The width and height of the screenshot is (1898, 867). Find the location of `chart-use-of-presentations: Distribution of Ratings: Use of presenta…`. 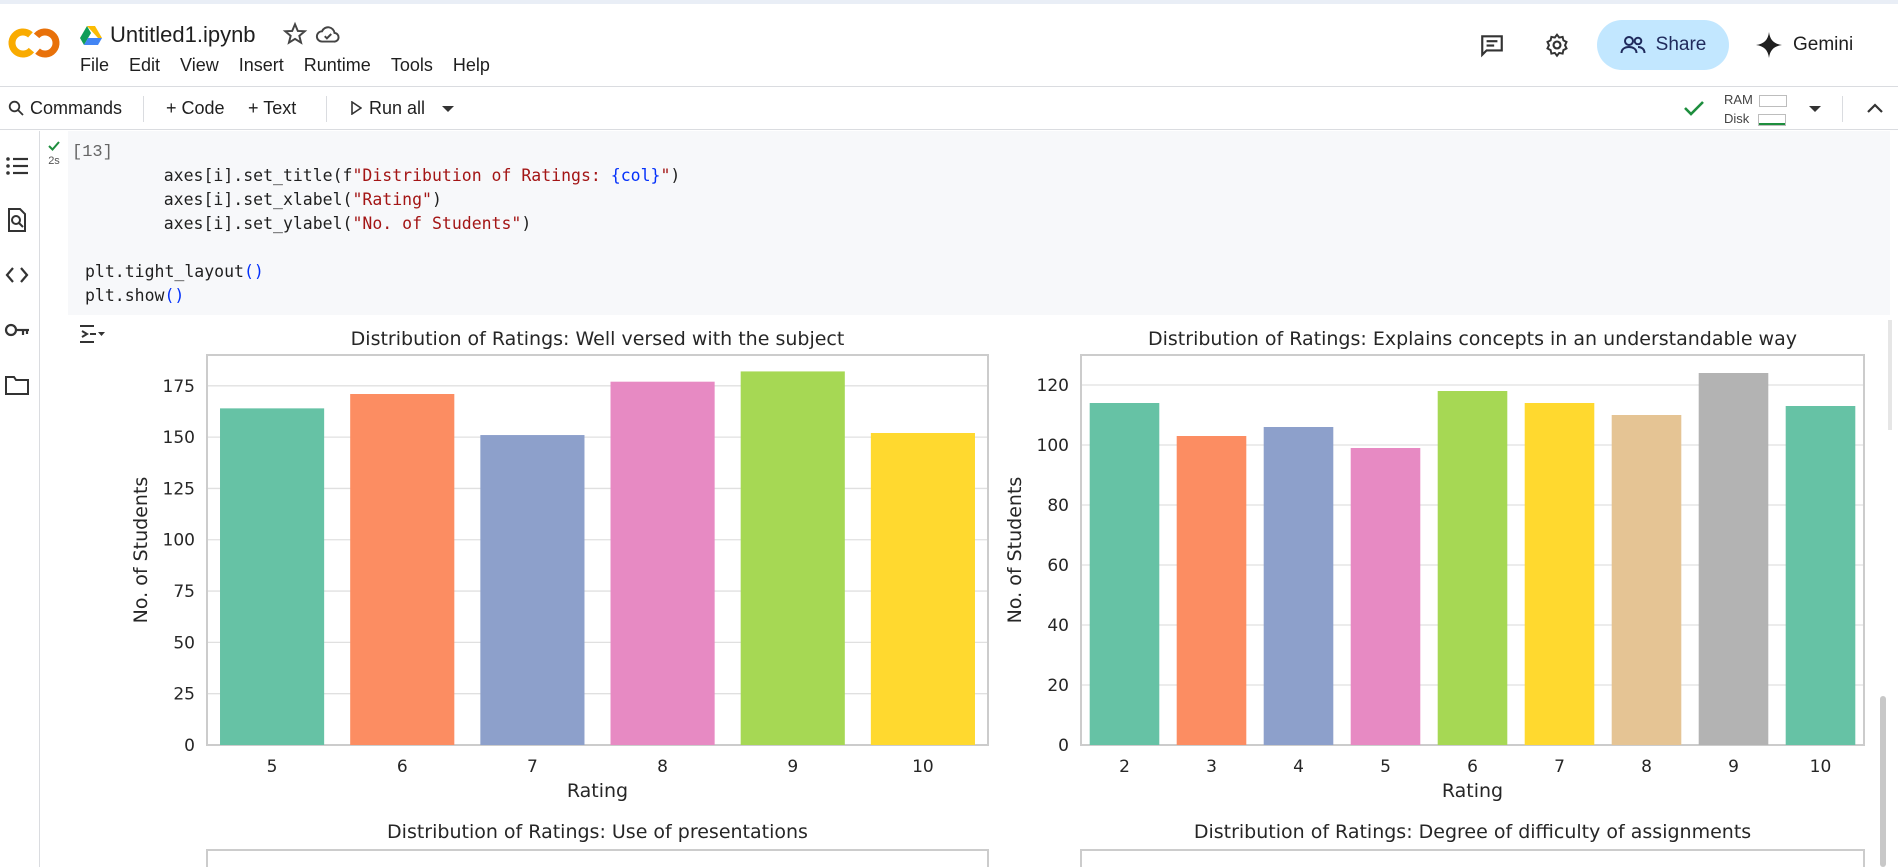

chart-use-of-presentations: Distribution of Ratings: Use of presenta… is located at coordinates (597, 844).